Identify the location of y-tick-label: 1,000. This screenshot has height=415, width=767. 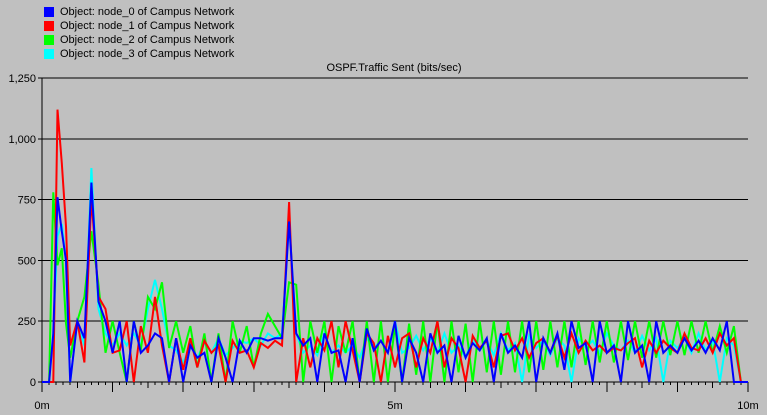
(22, 140).